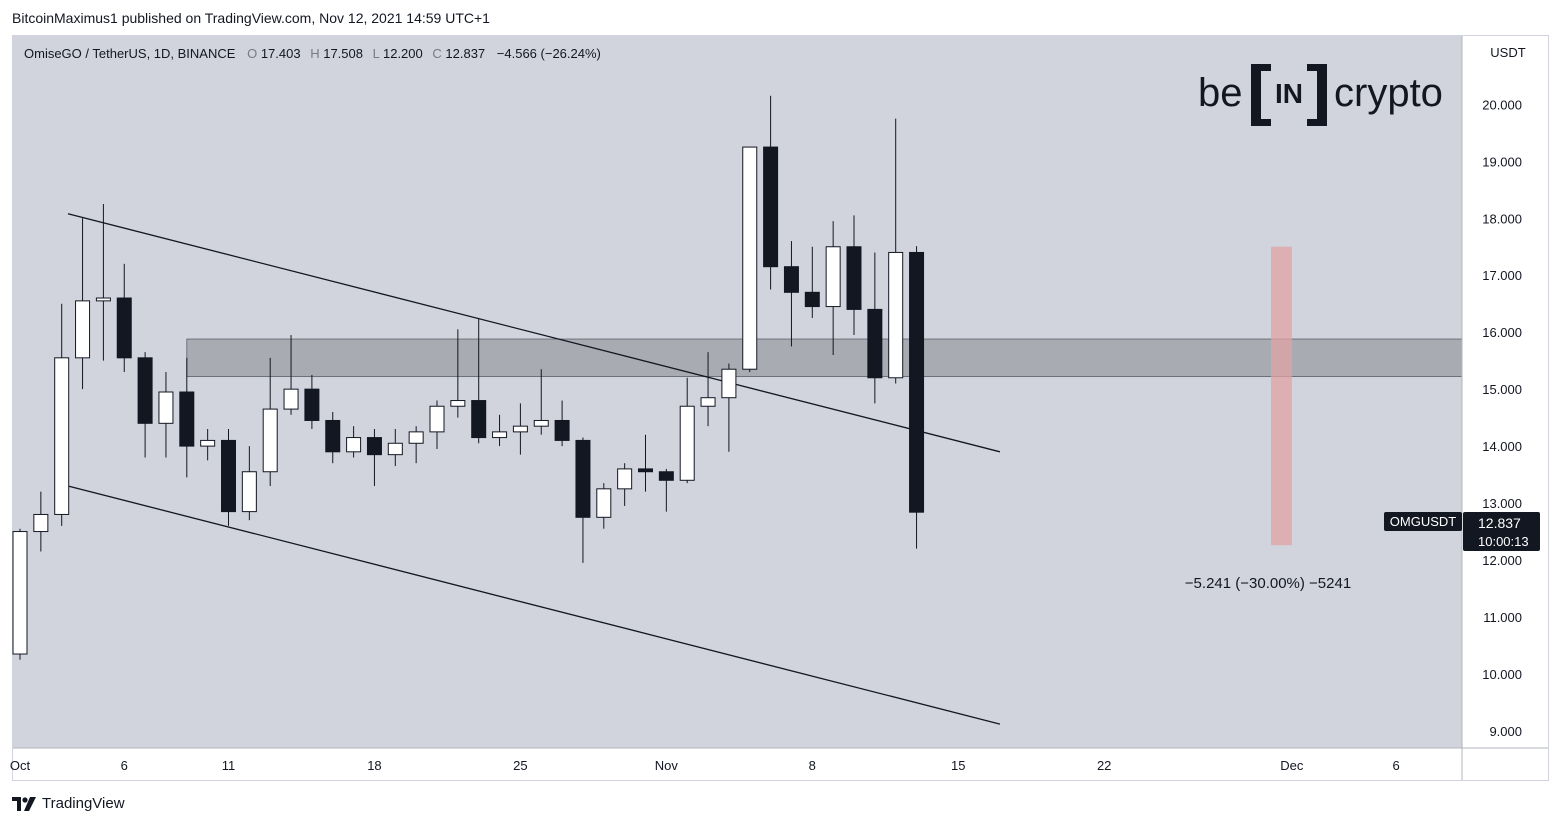 The width and height of the screenshot is (1562, 826). What do you see at coordinates (1320, 95) in the screenshot?
I see `beincrypto-logo: be IN crypto` at bounding box center [1320, 95].